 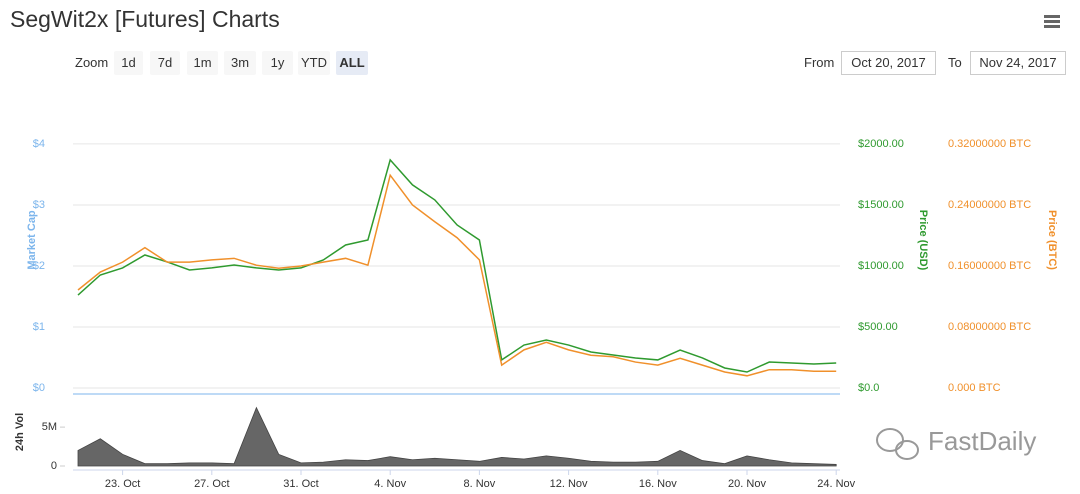 I want to click on y-tick-label: $500.00, so click(x=878, y=327).